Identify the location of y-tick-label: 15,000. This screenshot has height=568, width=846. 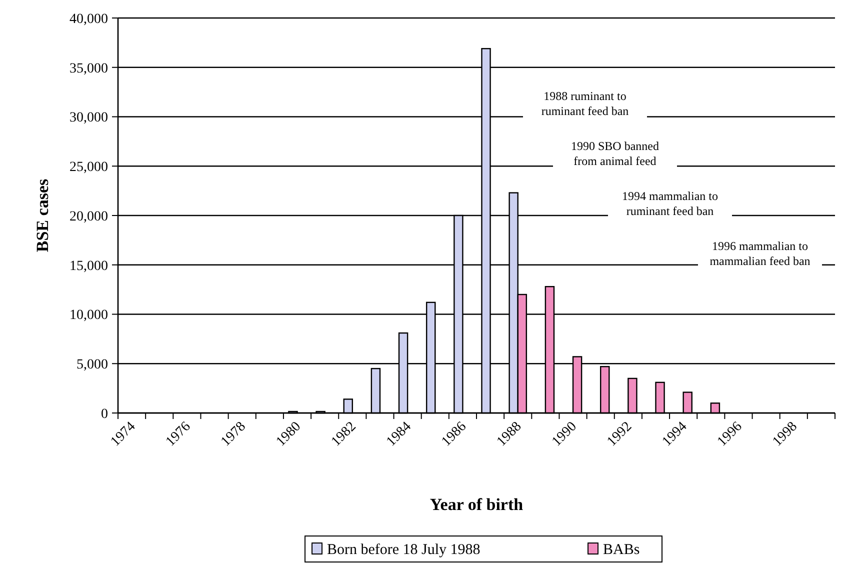
(89, 266).